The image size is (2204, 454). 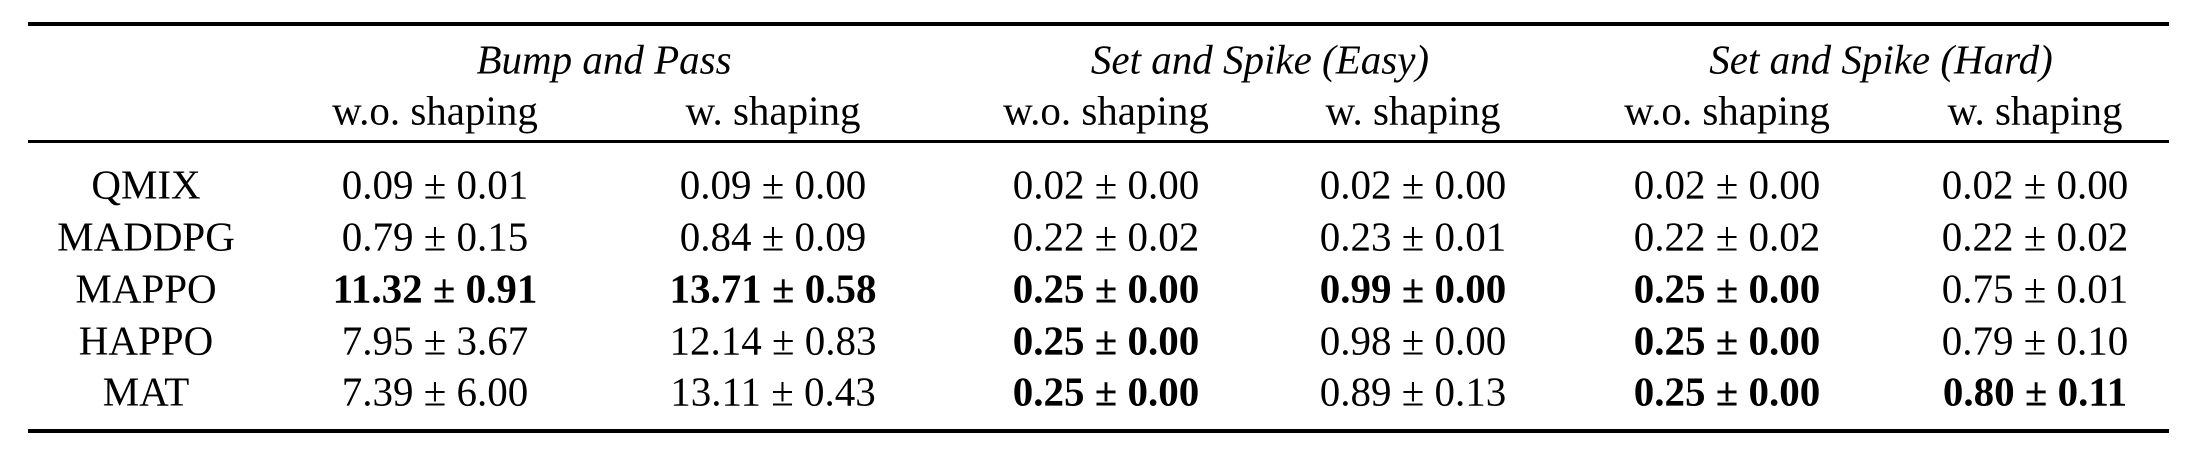 I want to click on table-cell: 0.79 ± 0.10, so click(x=2035, y=340).